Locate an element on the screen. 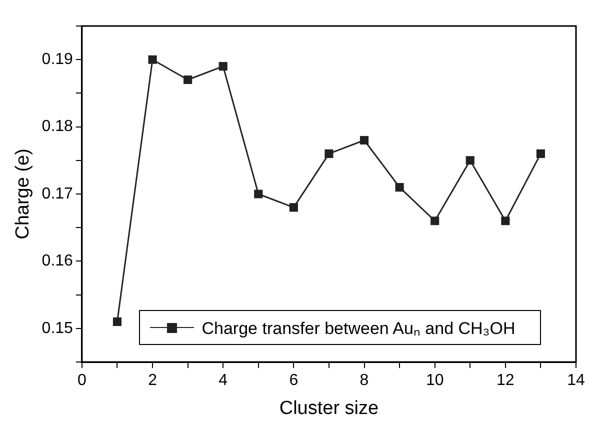  x-tick-label: 12 is located at coordinates (505, 381).